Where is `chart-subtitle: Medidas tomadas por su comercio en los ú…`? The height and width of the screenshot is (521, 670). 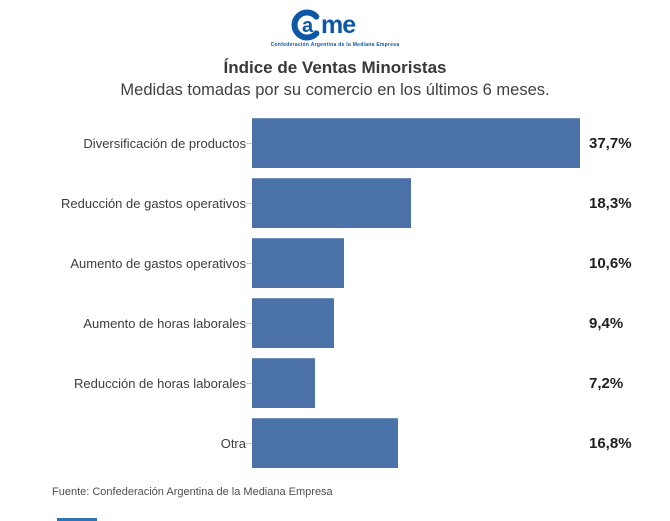
chart-subtitle: Medidas tomadas por su comercio en los ú… is located at coordinates (335, 90).